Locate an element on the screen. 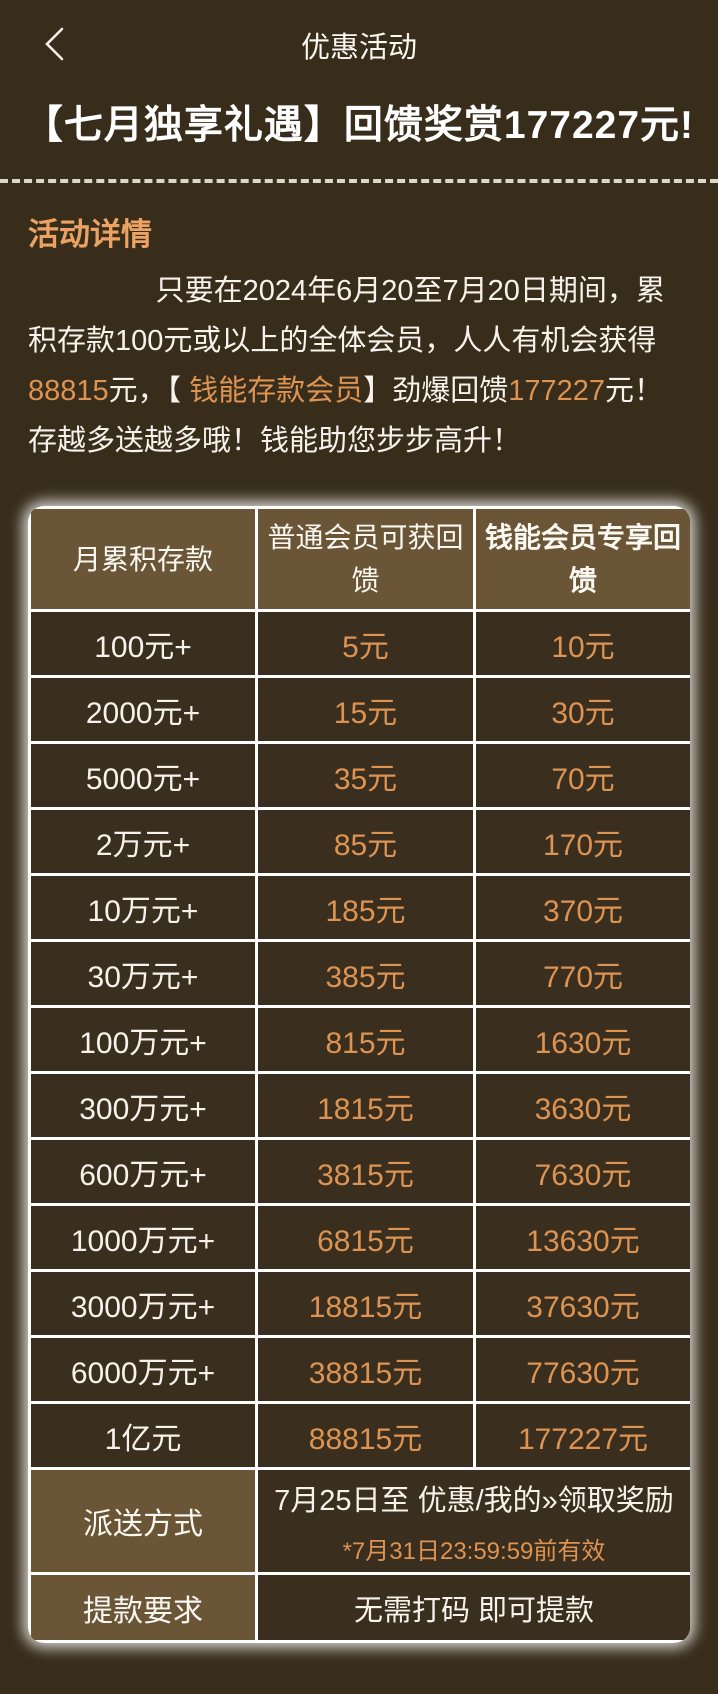 The height and width of the screenshot is (1694, 718). delivery-label: 派送方式 is located at coordinates (143, 1521).